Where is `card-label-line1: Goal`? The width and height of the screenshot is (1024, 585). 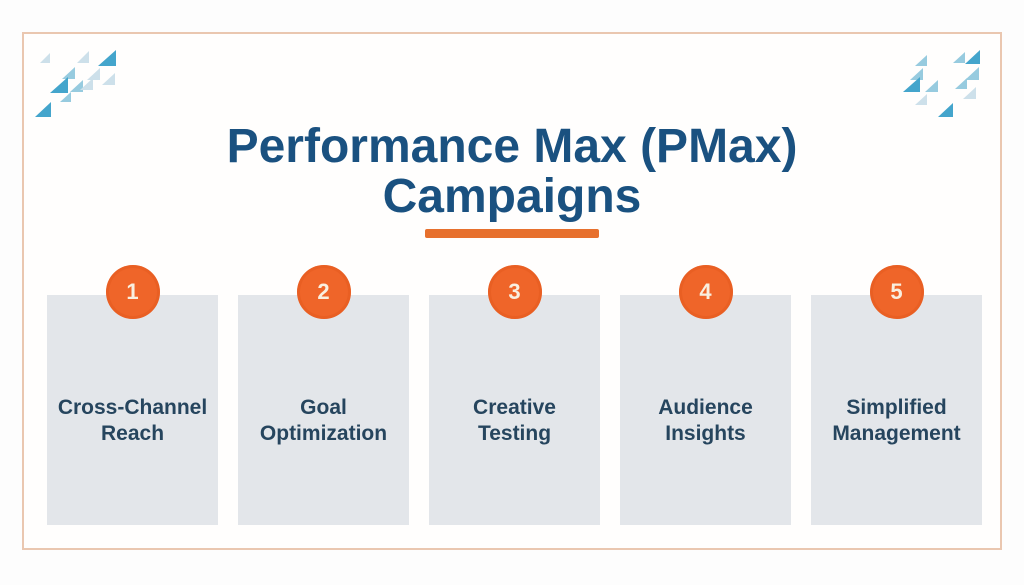
card-label-line1: Goal is located at coordinates (323, 407).